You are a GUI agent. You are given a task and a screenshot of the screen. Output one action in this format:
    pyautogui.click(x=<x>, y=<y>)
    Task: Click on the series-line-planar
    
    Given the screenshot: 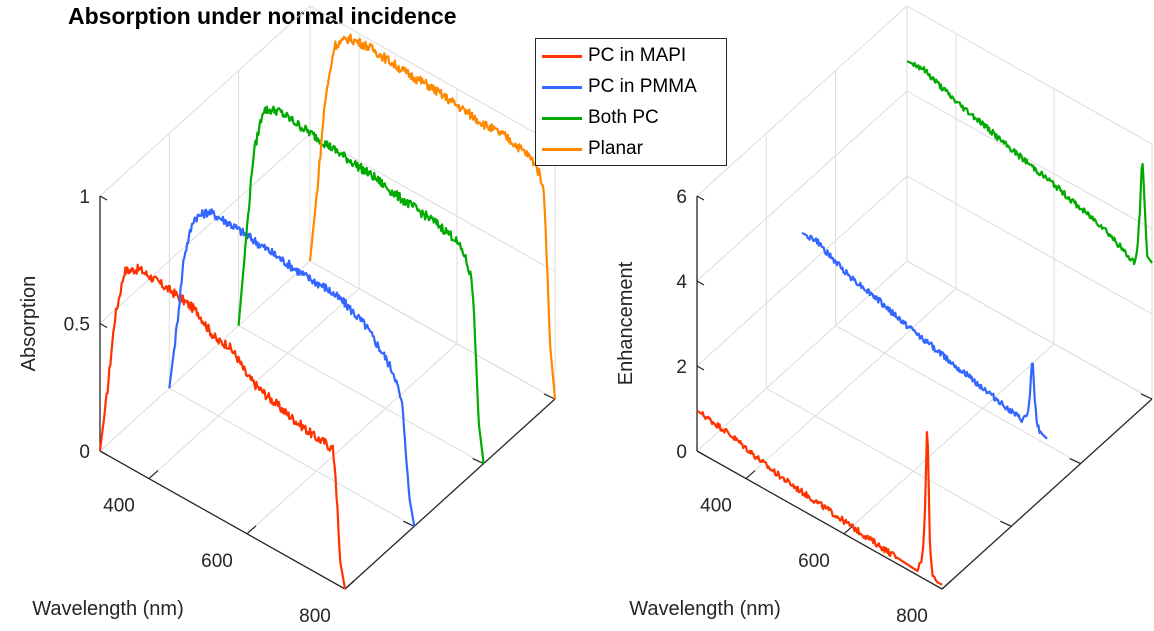 What is the action you would take?
    pyautogui.click(x=432, y=216)
    